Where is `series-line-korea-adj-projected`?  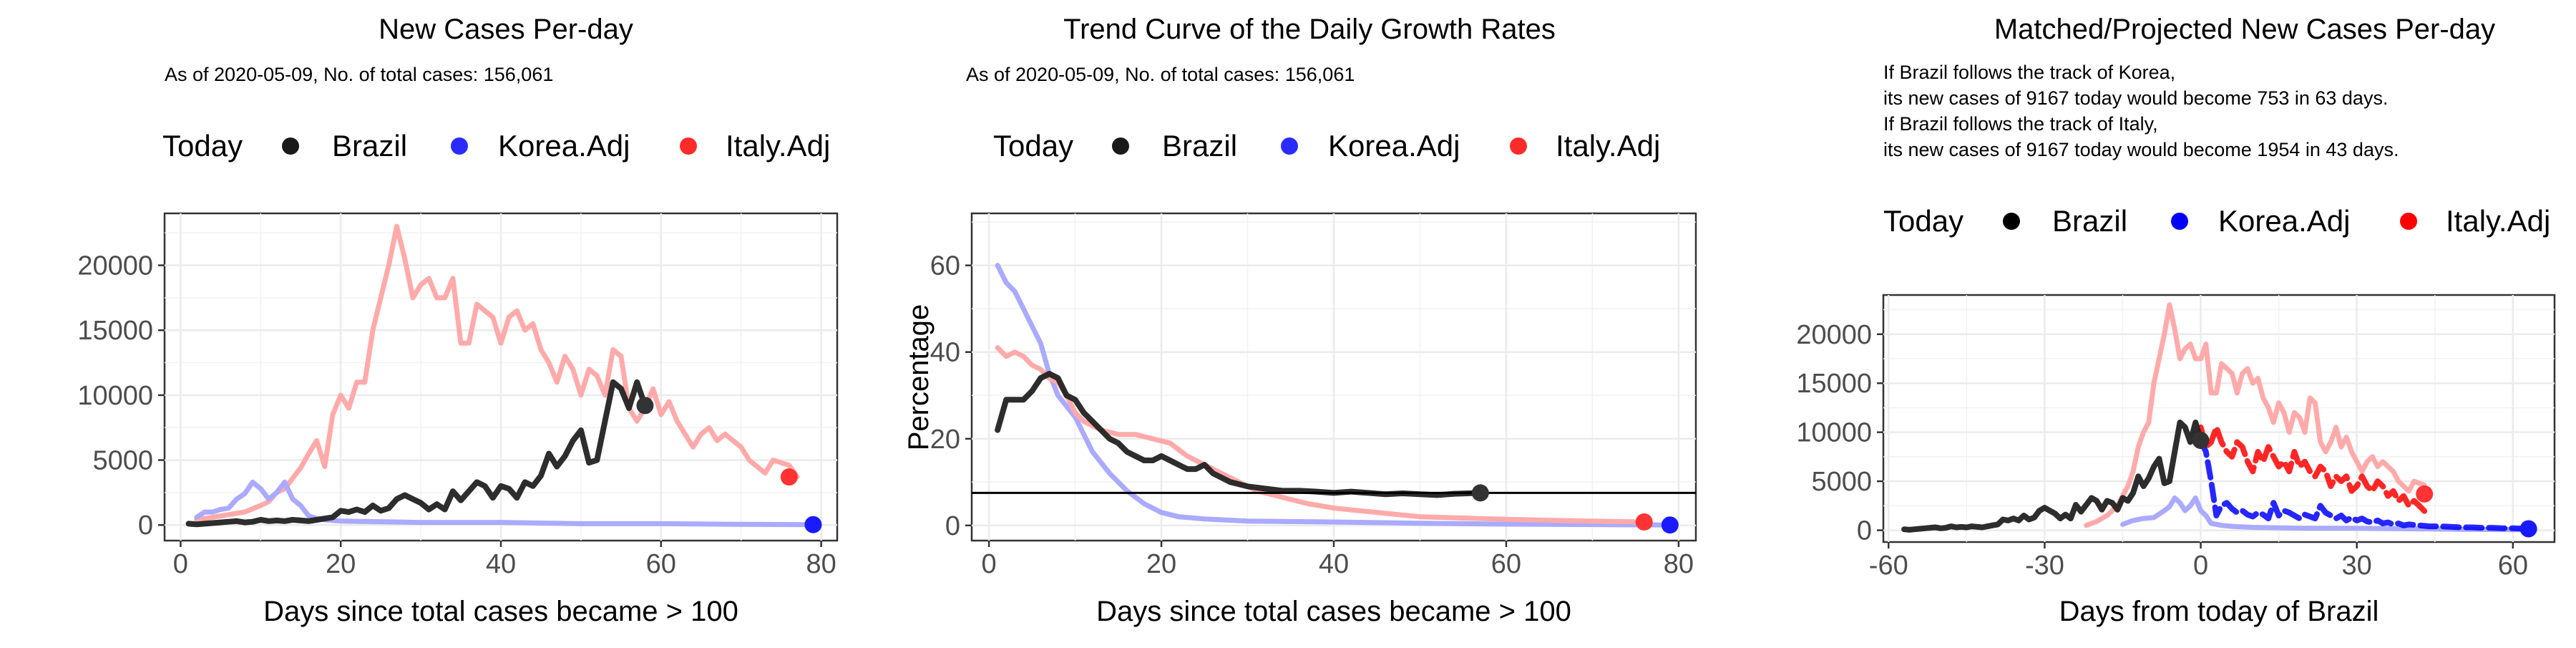
series-line-korea-adj-projected is located at coordinates (2364, 484).